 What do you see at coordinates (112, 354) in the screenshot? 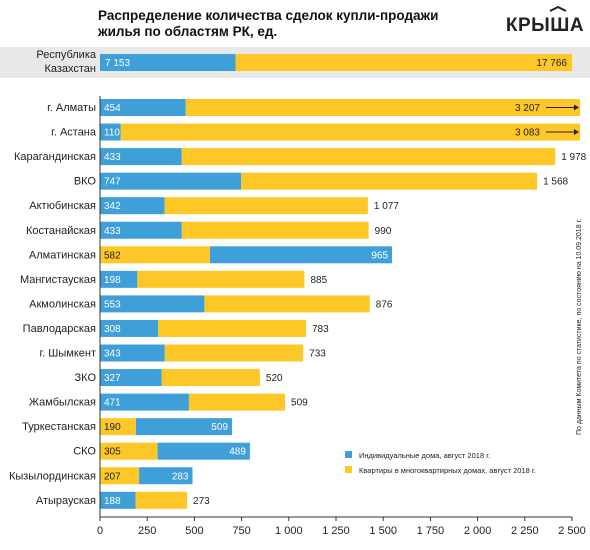
I see `houses-value: 343` at bounding box center [112, 354].